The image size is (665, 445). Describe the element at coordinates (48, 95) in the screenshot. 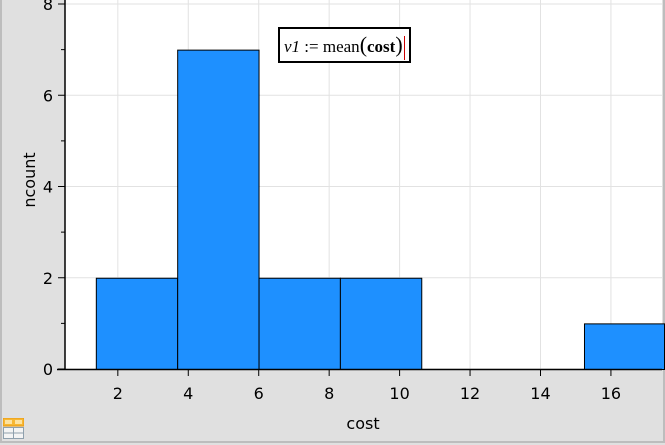

I see `y-tick-label: 6` at that location.